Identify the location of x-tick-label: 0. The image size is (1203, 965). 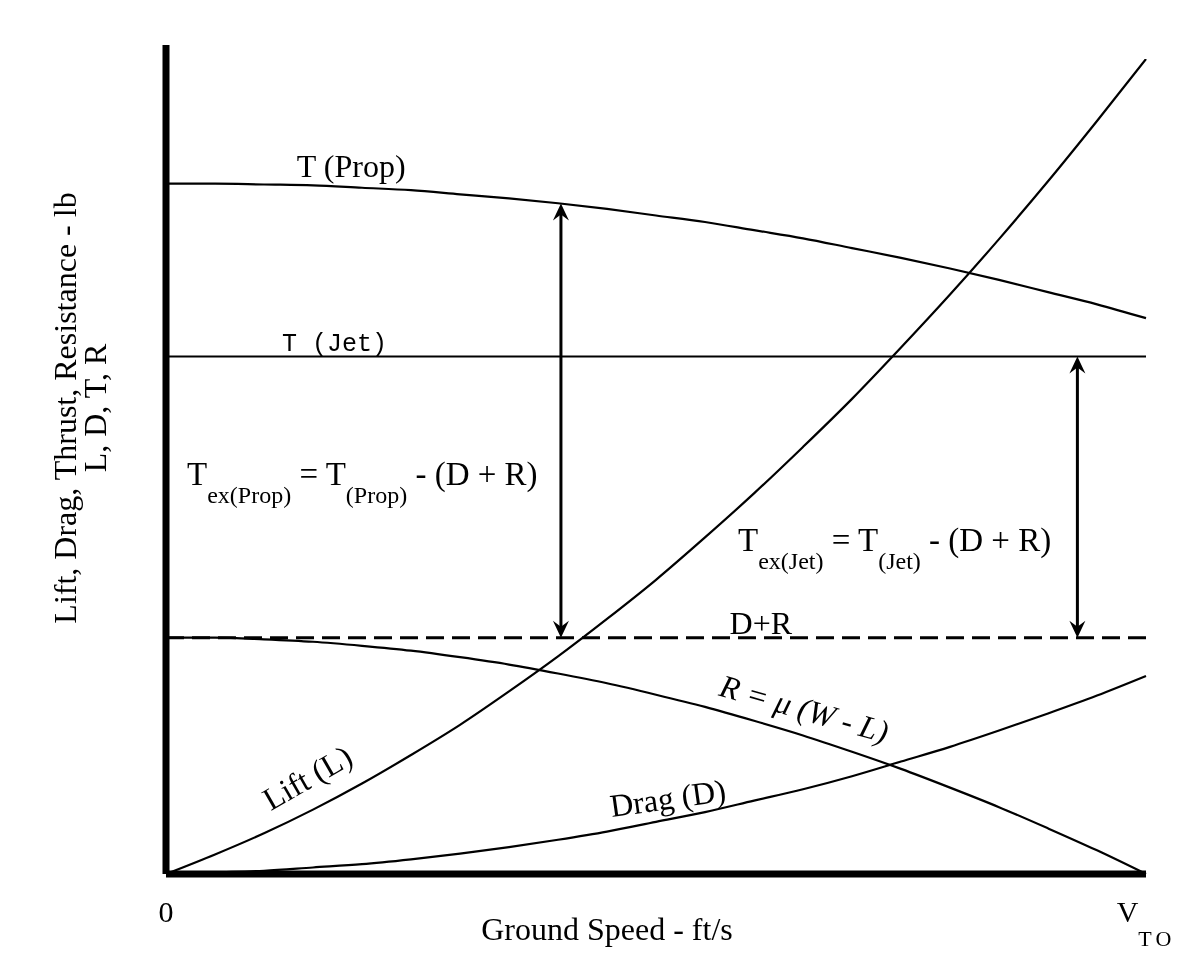
(166, 911).